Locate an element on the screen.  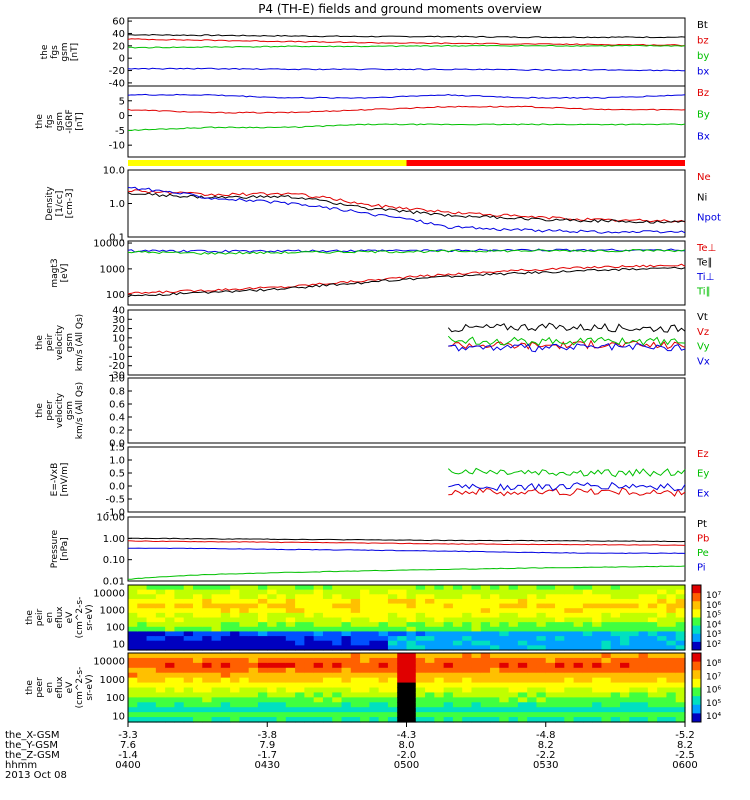
y-axis-label: the is located at coordinates (40, 342).